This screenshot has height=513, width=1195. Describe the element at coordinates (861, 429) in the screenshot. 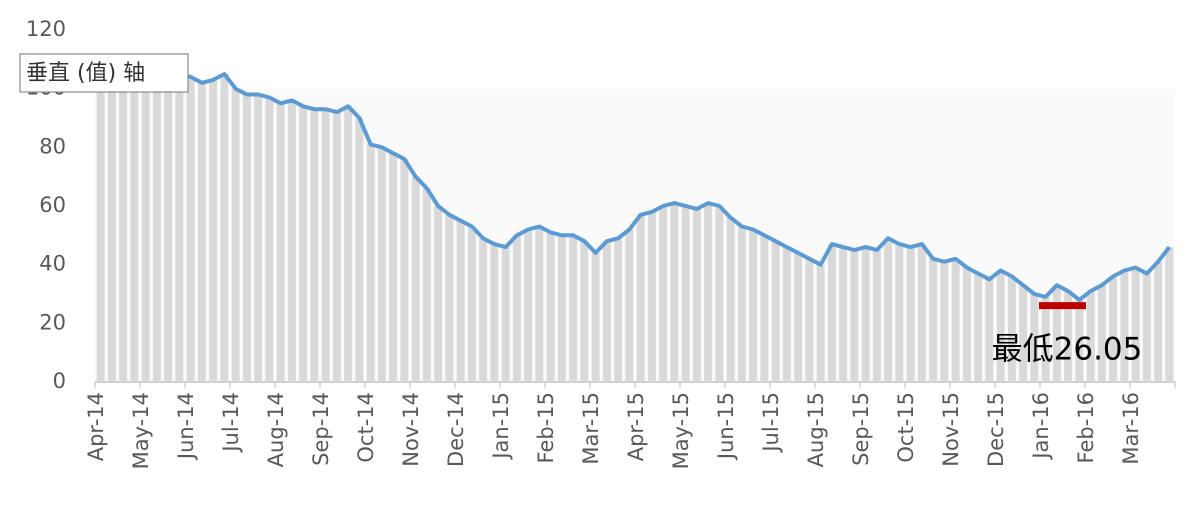

I see `x-tick-label: Sep-15` at that location.